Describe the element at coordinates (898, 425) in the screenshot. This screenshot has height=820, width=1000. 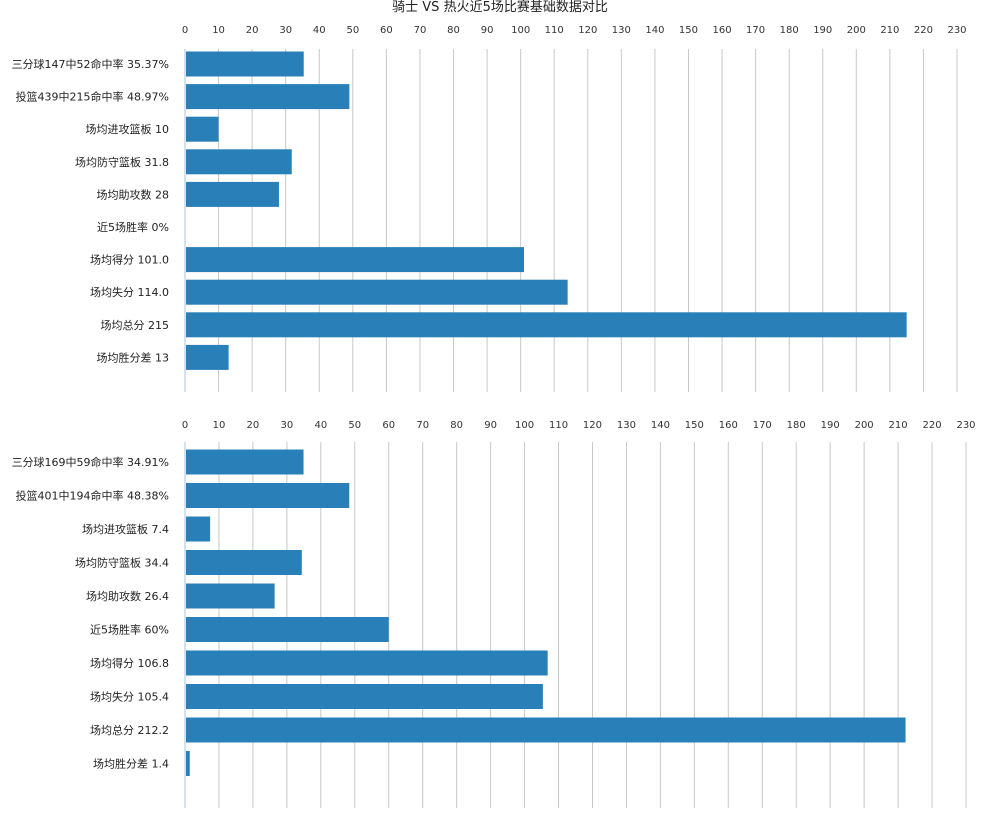
I see `chart2-x-tick-label: 210` at that location.